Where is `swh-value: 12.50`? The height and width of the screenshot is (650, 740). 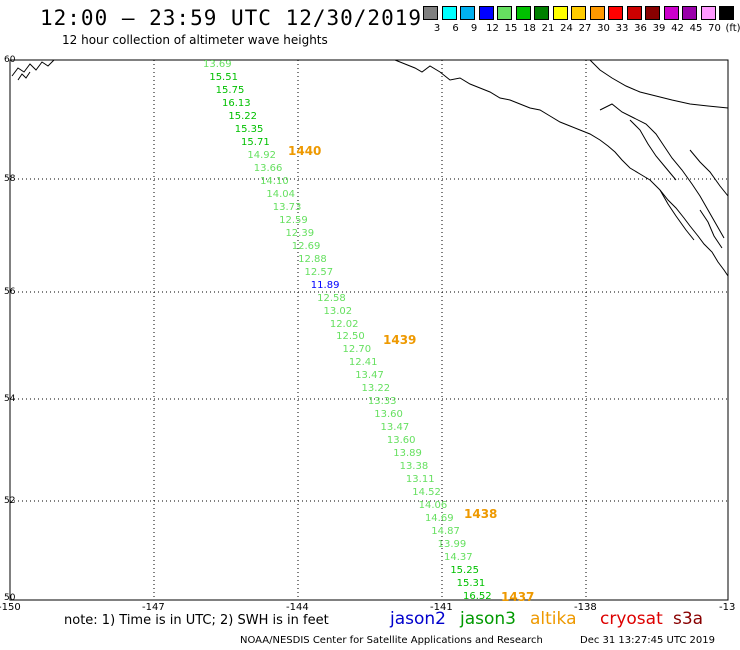 swh-value: 12.50 is located at coordinates (350, 337).